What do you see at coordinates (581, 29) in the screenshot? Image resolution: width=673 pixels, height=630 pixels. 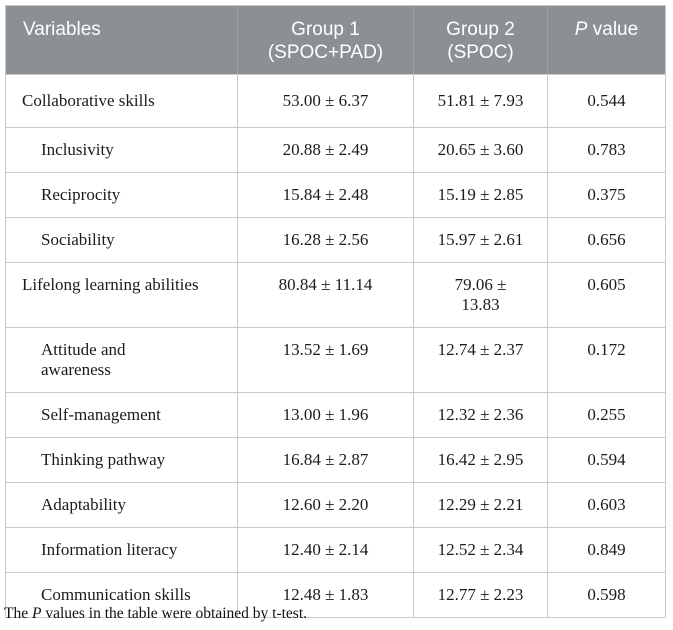 I see `p-italic: P` at bounding box center [581, 29].